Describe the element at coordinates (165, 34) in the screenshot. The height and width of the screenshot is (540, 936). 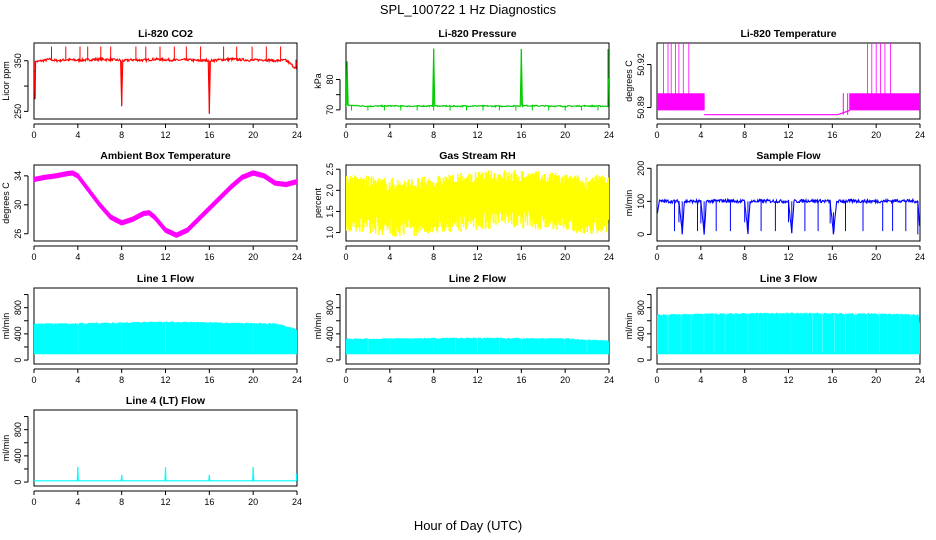
I see `panel-title: Li-820 CO2` at that location.